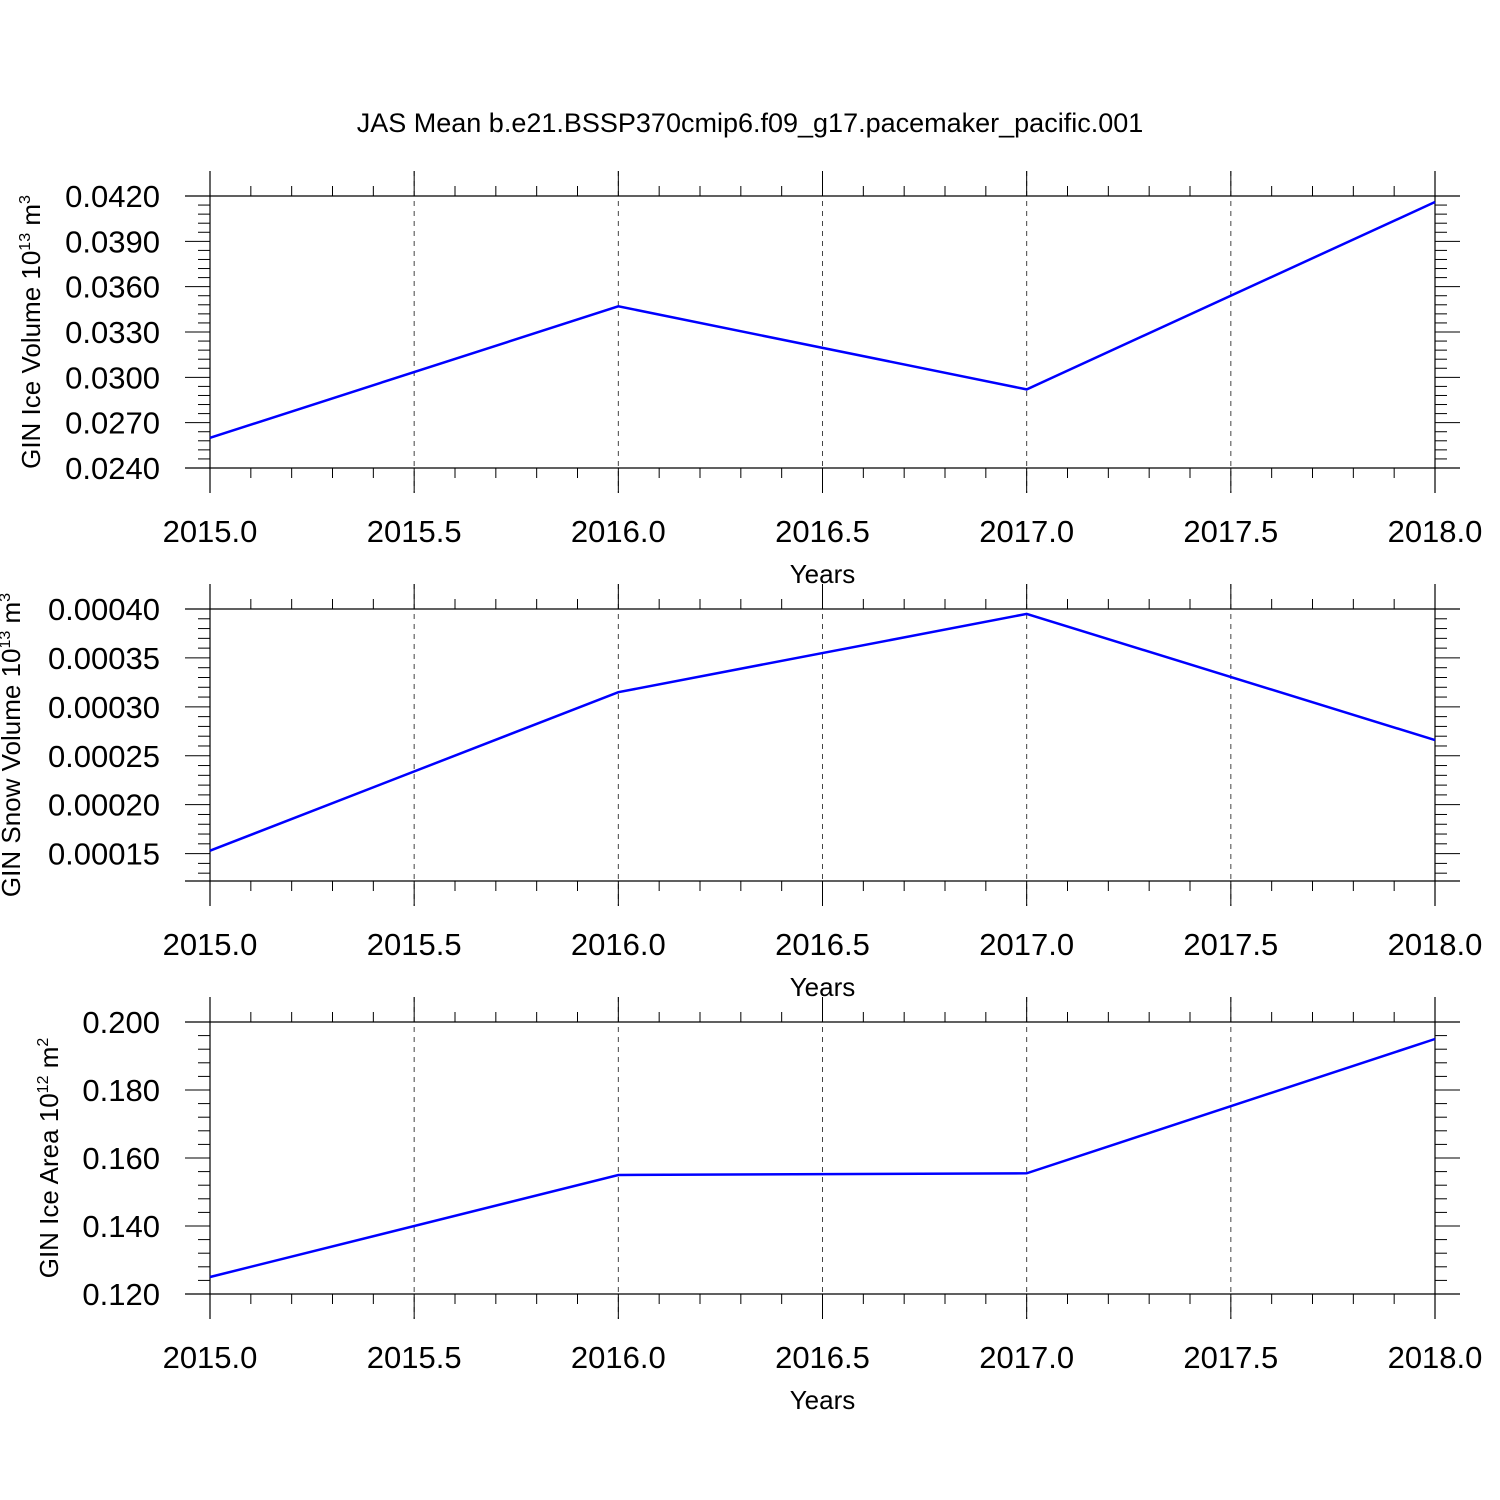 Image resolution: width=1500 pixels, height=1500 pixels. What do you see at coordinates (43, 1084) in the screenshot?
I see `y-axis-label-part: 12` at bounding box center [43, 1084].